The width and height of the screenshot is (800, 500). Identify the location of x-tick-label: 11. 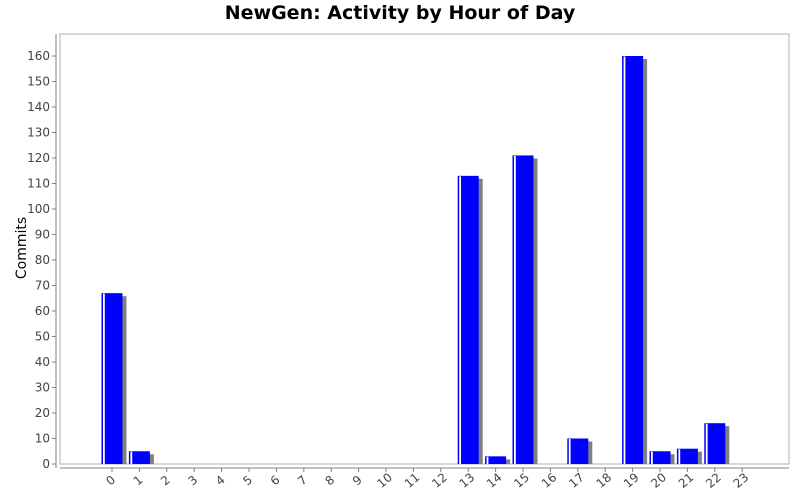
(412, 480).